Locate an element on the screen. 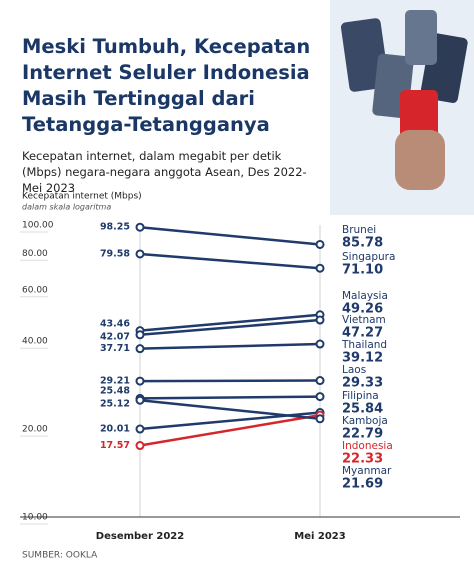 The width and height of the screenshot is (474, 568). value-label: 22.79 is located at coordinates (362, 434).